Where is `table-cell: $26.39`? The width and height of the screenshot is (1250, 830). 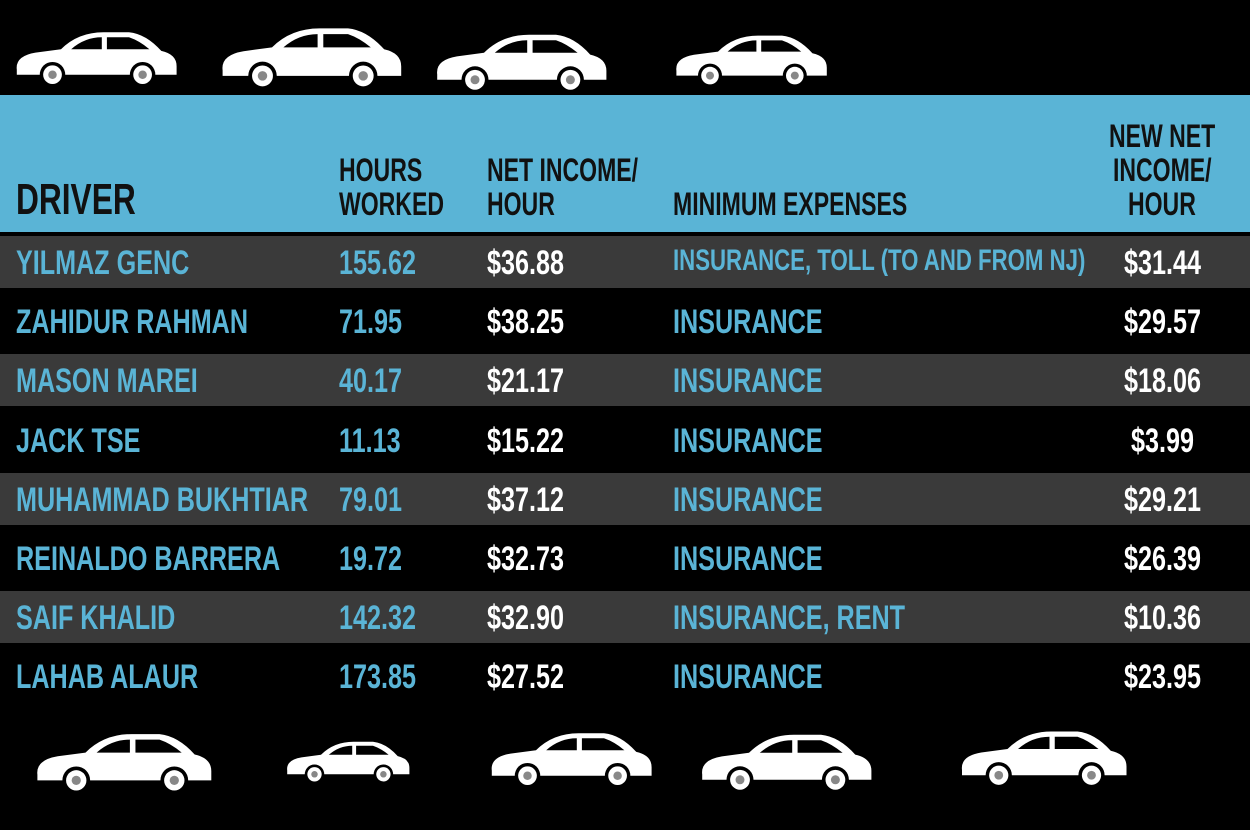 table-cell: $26.39 is located at coordinates (1162, 559).